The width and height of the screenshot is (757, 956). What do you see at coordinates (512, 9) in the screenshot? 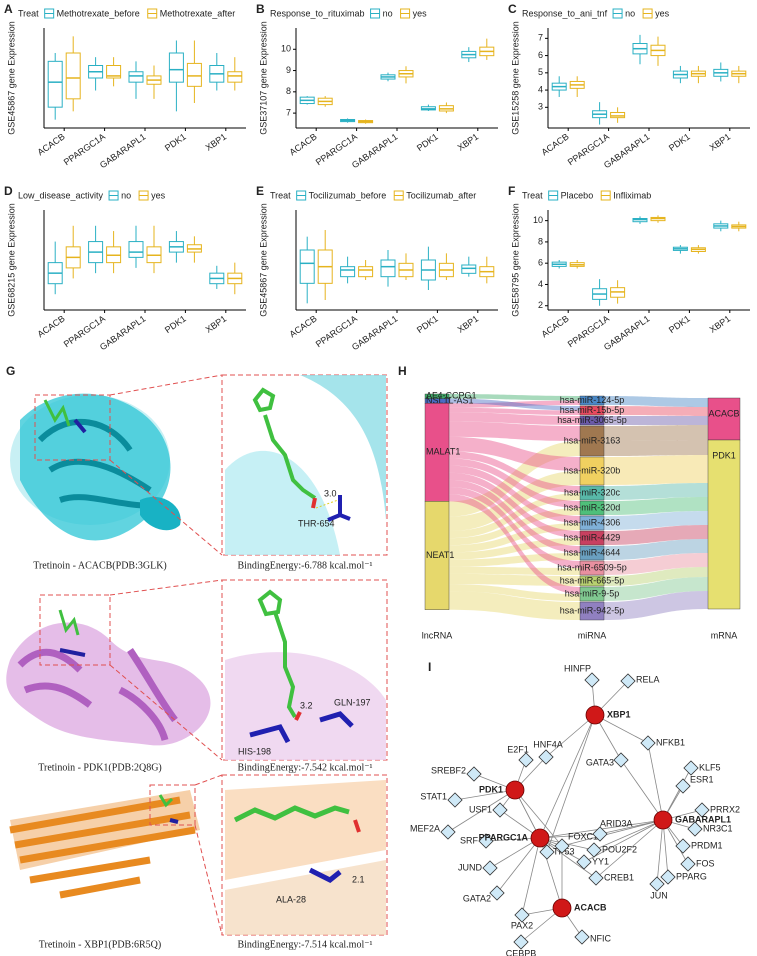
I see `panel-label: C` at bounding box center [512, 9].